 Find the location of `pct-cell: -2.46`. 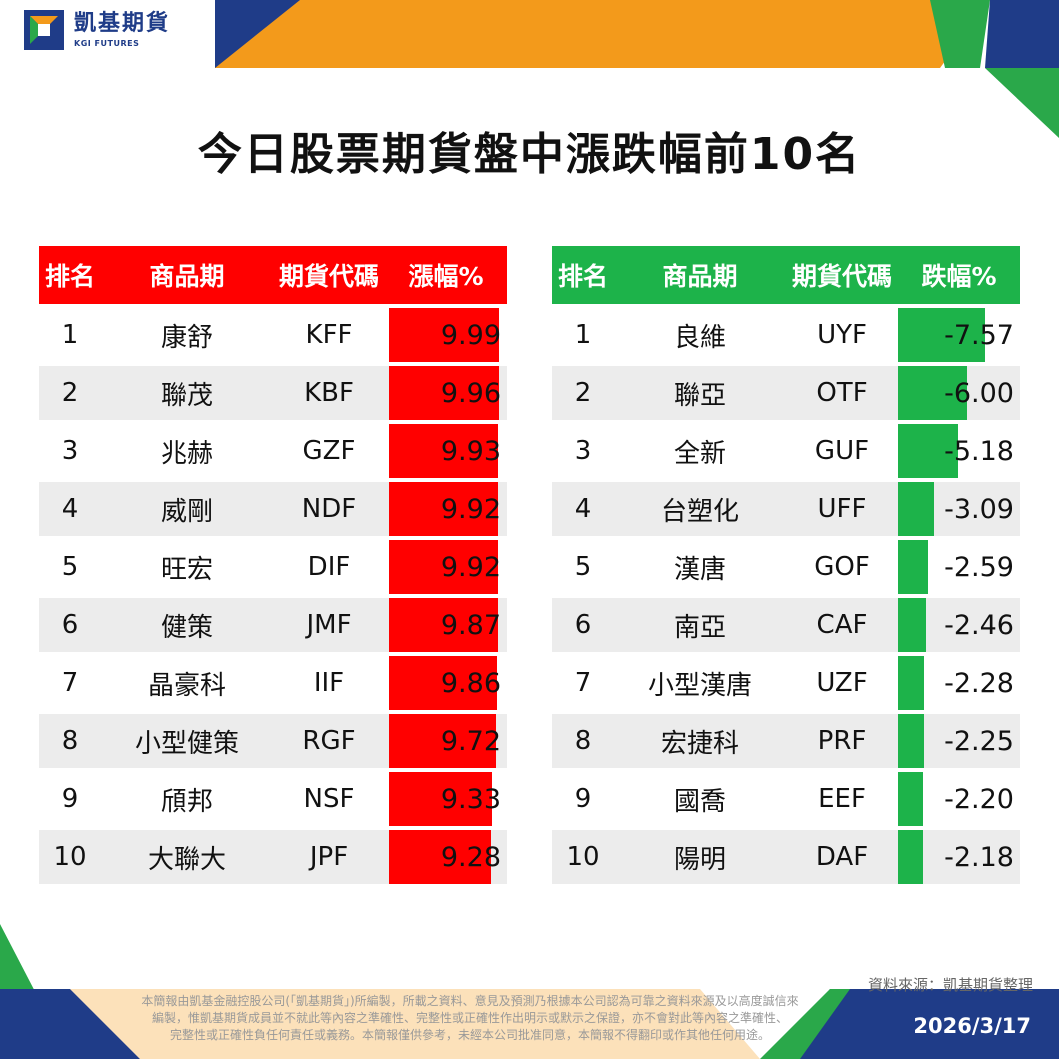

pct-cell: -2.46 is located at coordinates (959, 625).